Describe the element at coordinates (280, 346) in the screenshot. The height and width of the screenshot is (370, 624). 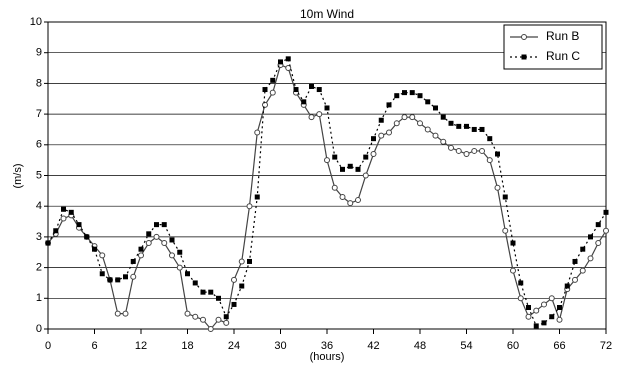
I see `x-tick-label: 30` at that location.